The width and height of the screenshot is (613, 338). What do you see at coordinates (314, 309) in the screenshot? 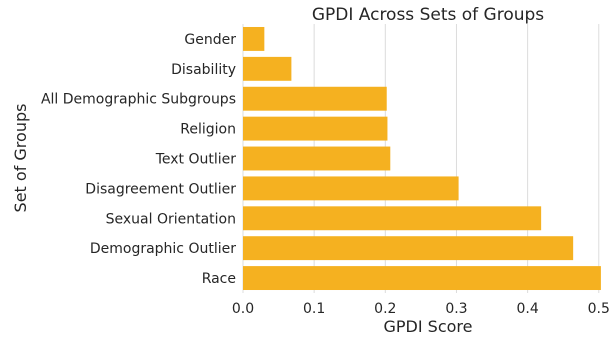
I see `x-tick-label: 0.1` at bounding box center [314, 309].